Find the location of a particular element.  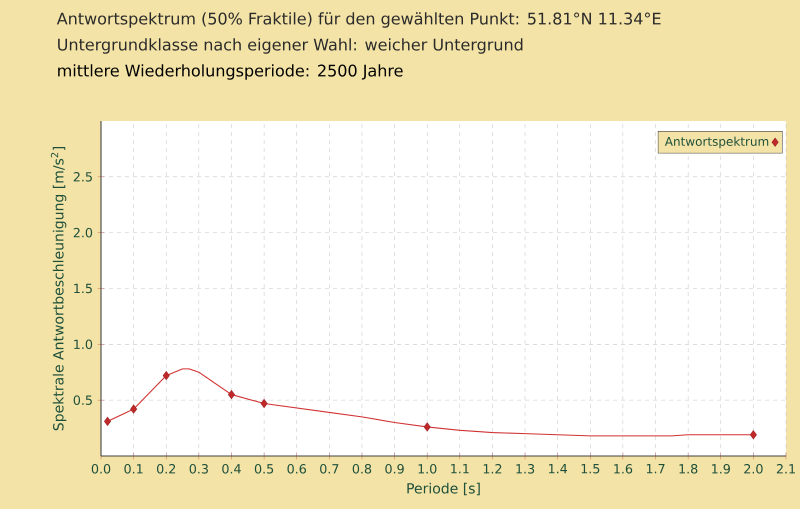

x-tick-label: 0.6 is located at coordinates (296, 469).